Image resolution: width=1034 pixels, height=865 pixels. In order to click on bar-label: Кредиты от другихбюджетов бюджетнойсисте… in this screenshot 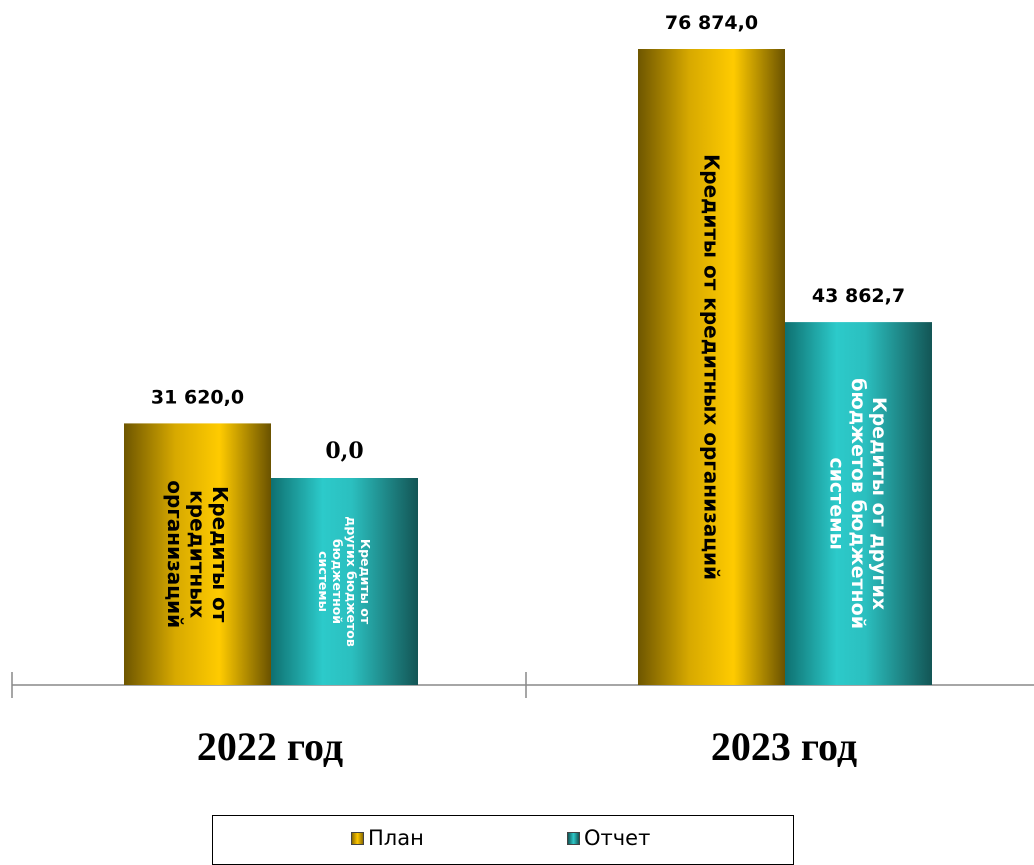, I will do `click(858, 503)`.